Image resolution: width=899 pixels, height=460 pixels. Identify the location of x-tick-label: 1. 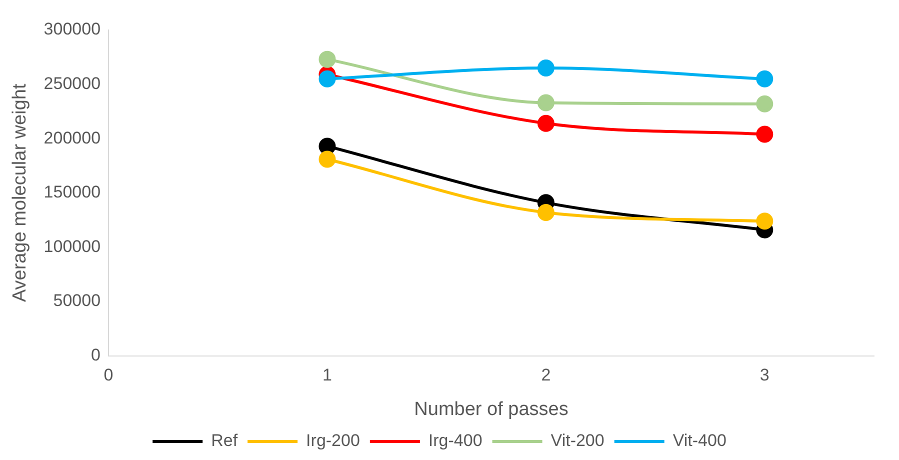
(327, 375).